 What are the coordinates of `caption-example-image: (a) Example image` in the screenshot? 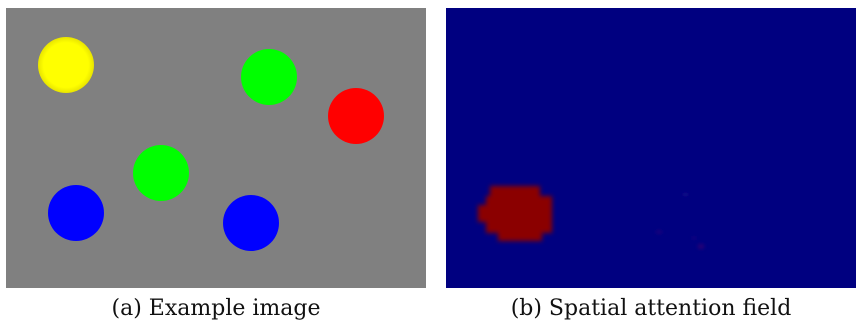 It's located at (216, 308).